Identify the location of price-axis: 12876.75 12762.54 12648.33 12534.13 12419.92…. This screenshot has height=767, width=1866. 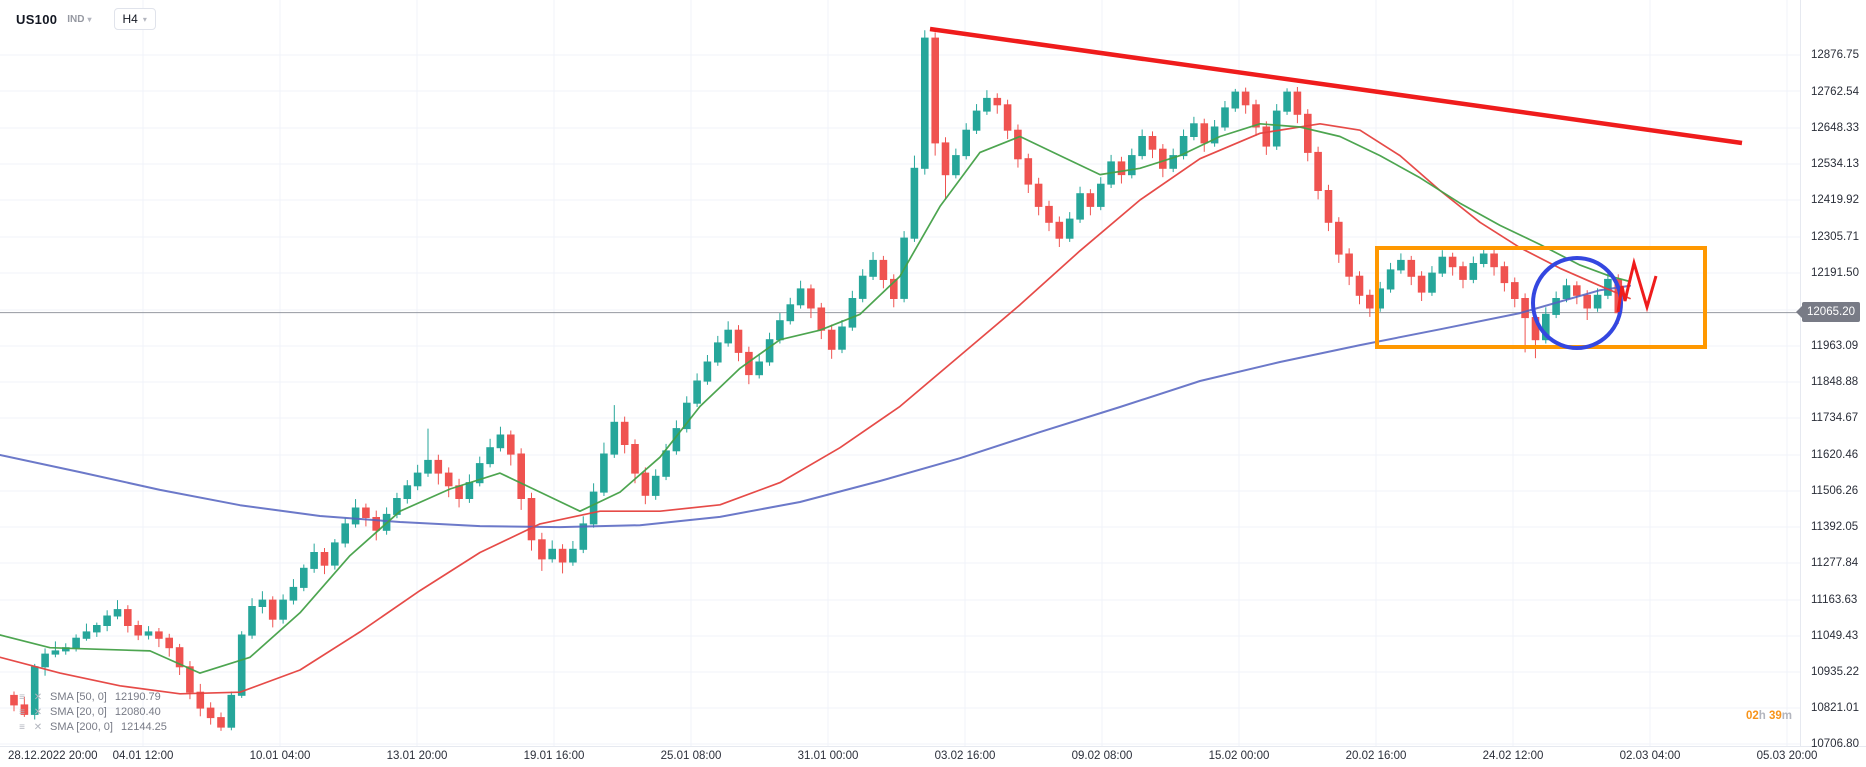
(1833, 375).